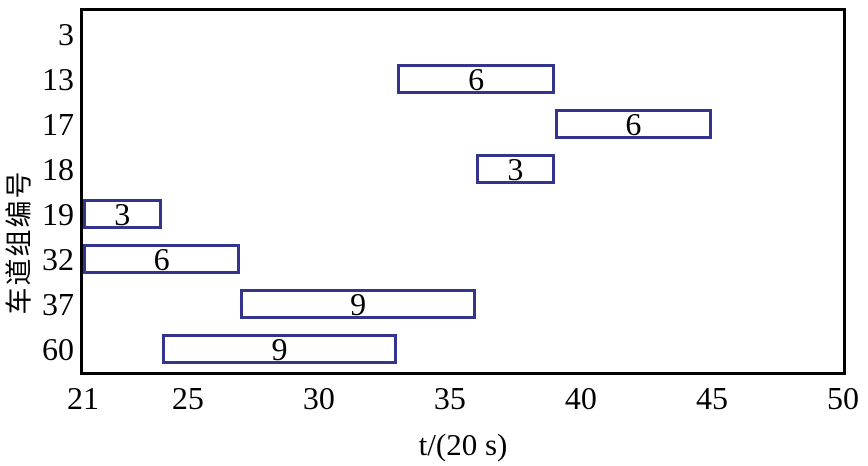 Image resolution: width=868 pixels, height=466 pixels. I want to click on gantt-bar-row-18: 3, so click(515, 168).